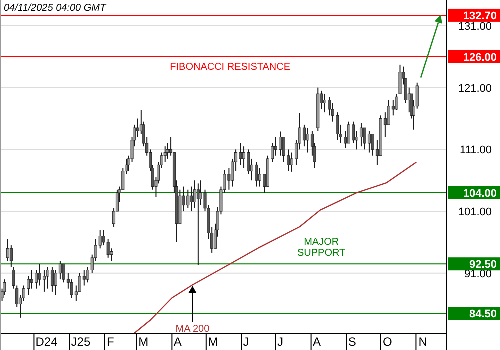  Describe the element at coordinates (475, 212) in the screenshot. I see `y-tick-label: 101.00` at that location.